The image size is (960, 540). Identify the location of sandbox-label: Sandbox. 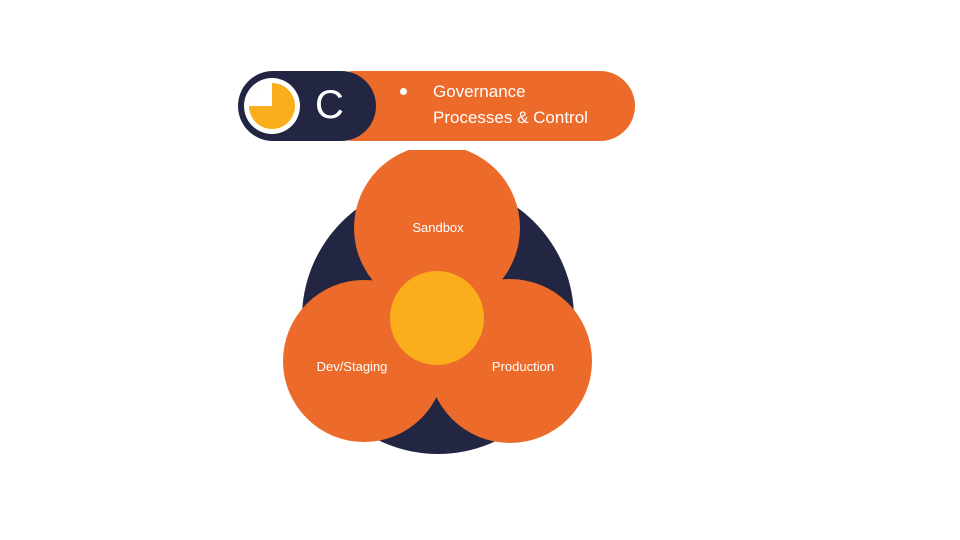
(438, 227).